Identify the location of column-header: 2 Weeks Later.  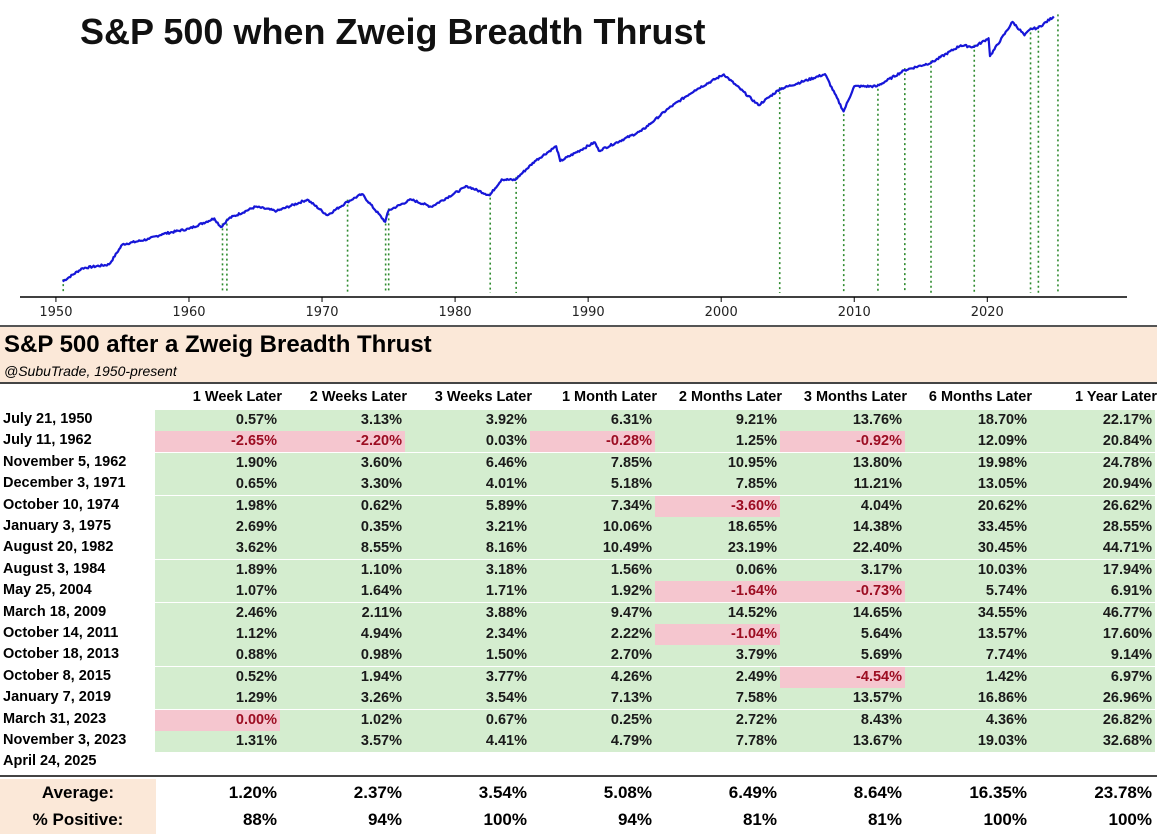
(358, 397).